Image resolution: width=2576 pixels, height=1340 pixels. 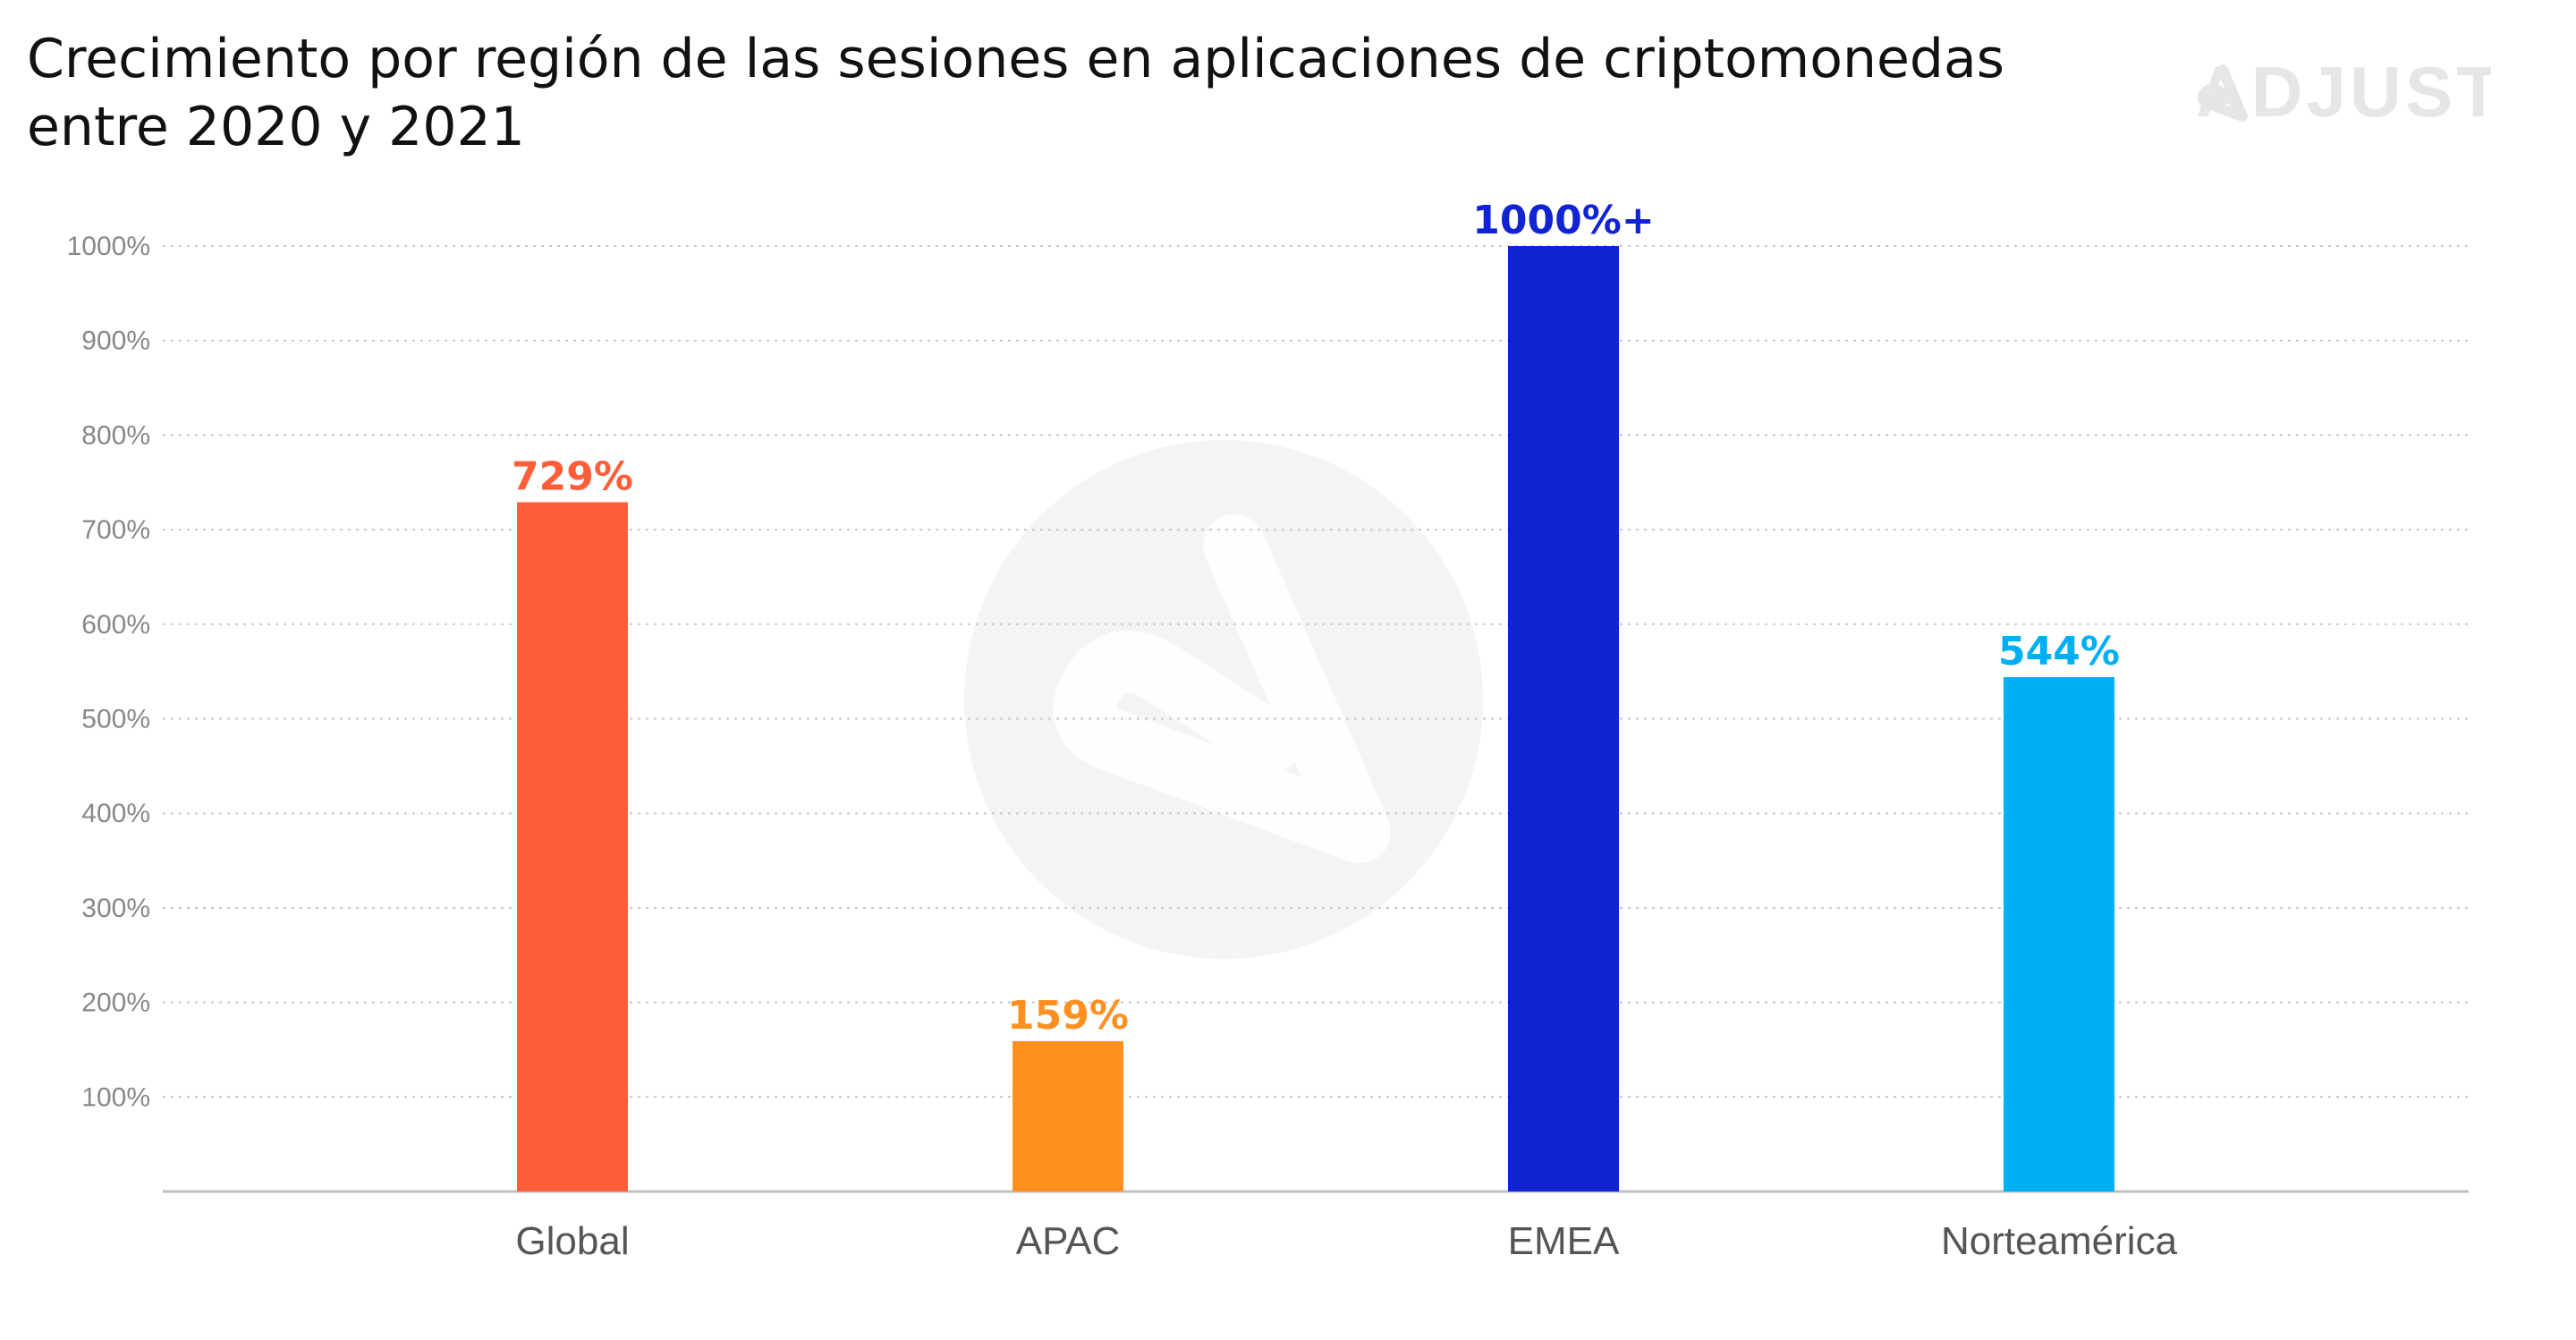 What do you see at coordinates (115, 1097) in the screenshot?
I see `y-tick-label: 100%` at bounding box center [115, 1097].